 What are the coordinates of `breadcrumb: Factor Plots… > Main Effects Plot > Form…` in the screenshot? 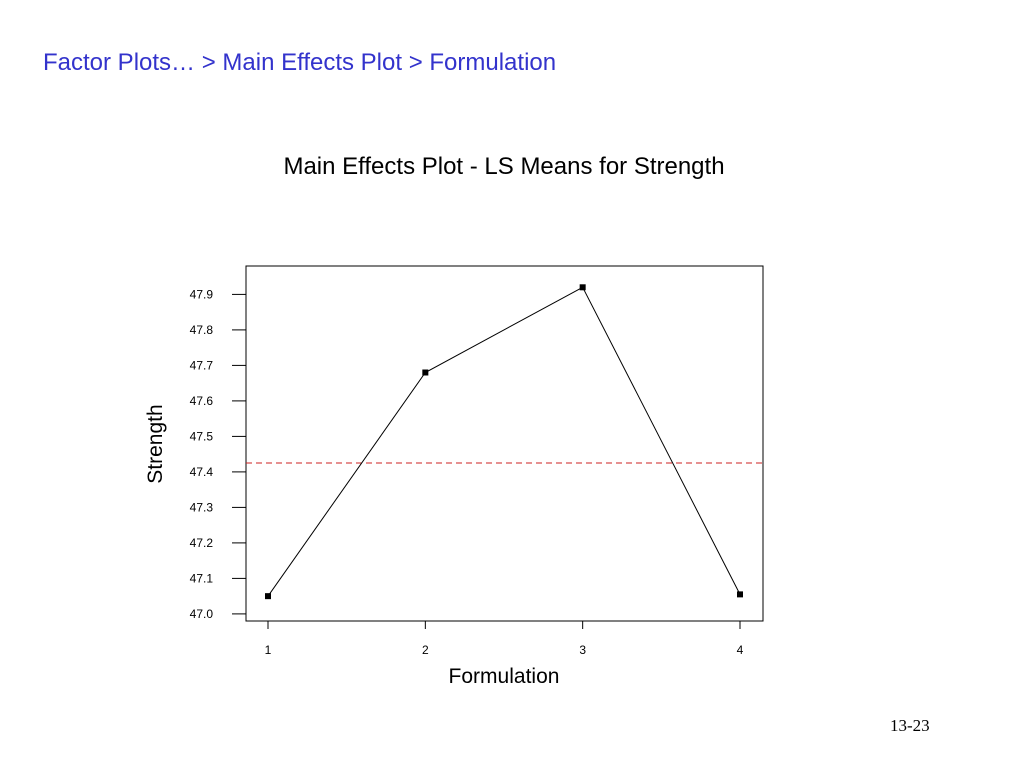 It's located at (300, 62).